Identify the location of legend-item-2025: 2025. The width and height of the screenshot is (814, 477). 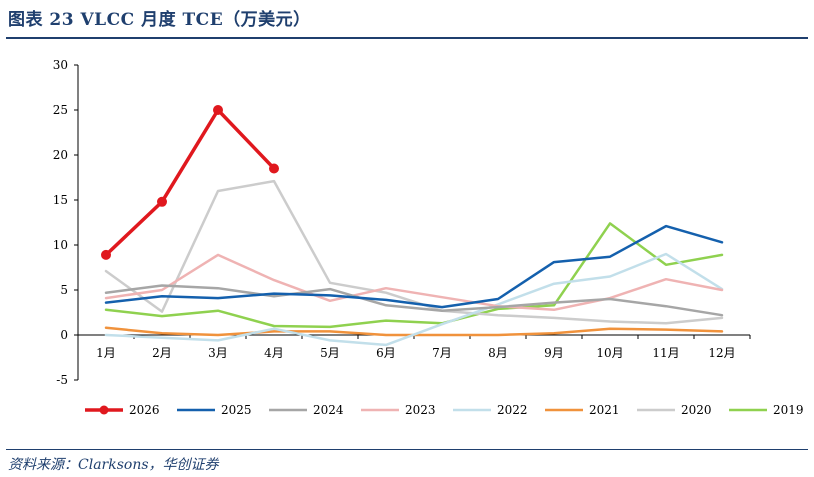
(214, 410).